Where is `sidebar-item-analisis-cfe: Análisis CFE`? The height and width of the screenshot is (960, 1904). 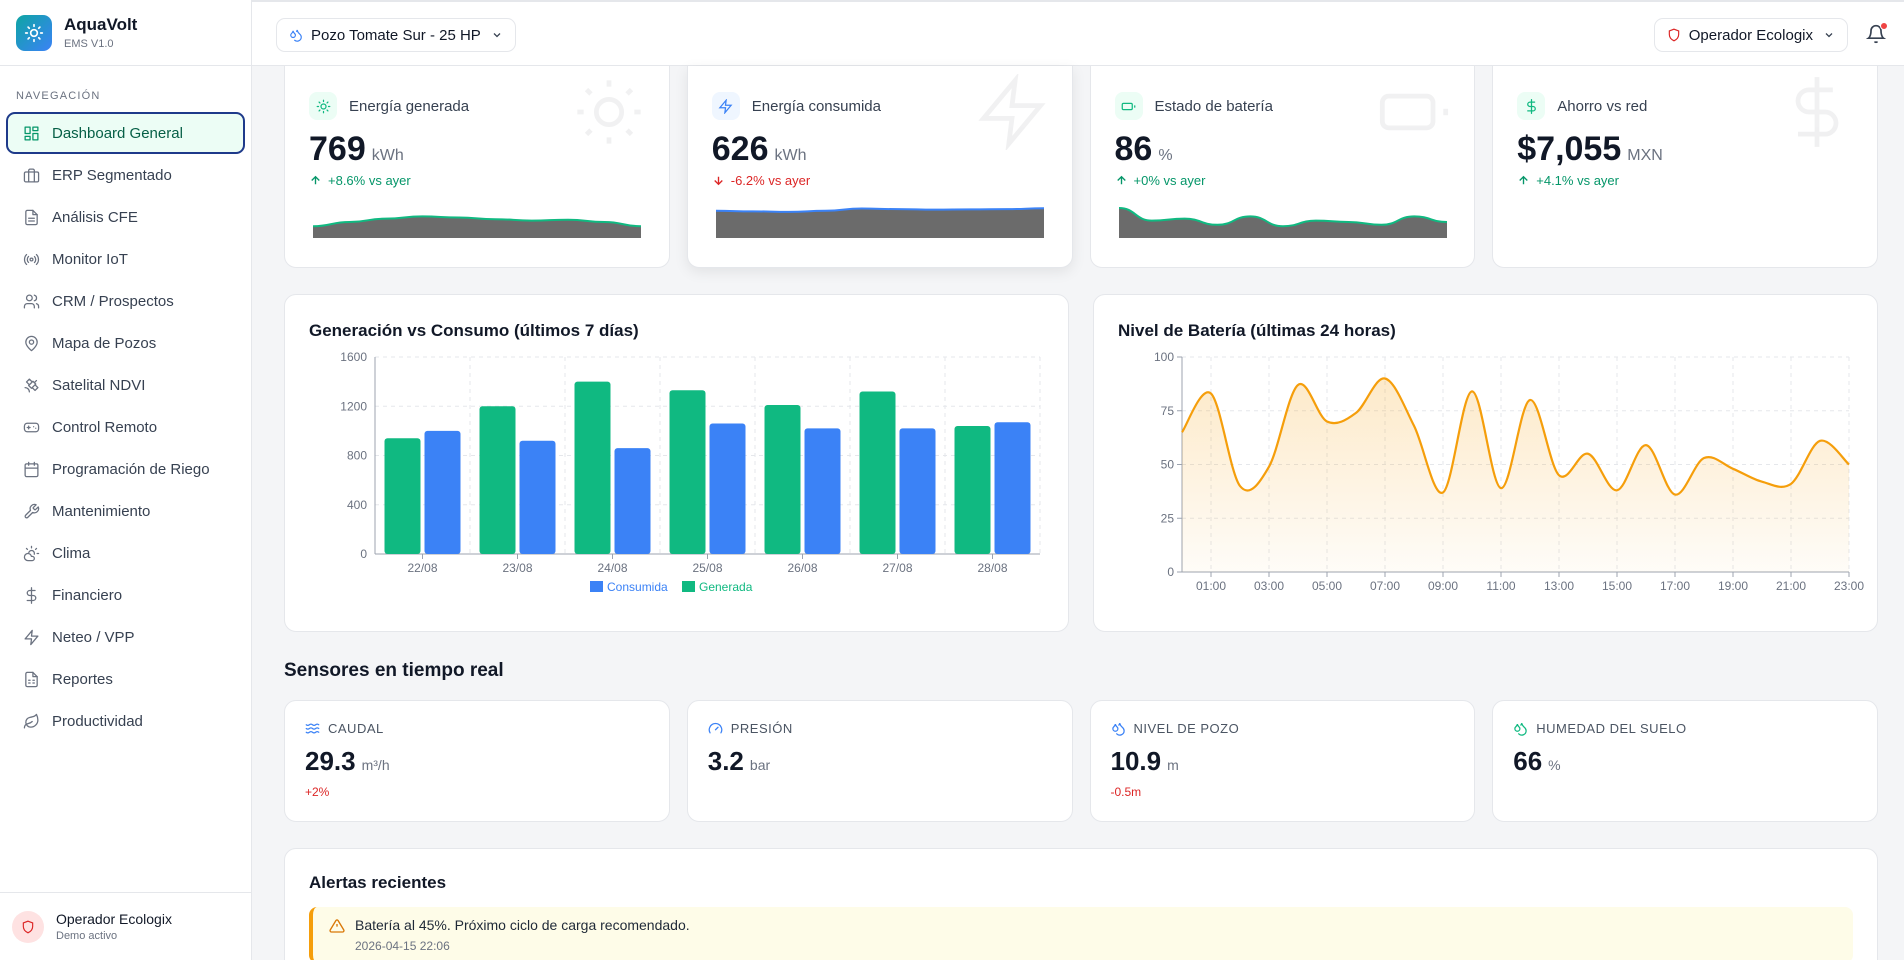 sidebar-item-analisis-cfe: Análisis CFE is located at coordinates (125, 217).